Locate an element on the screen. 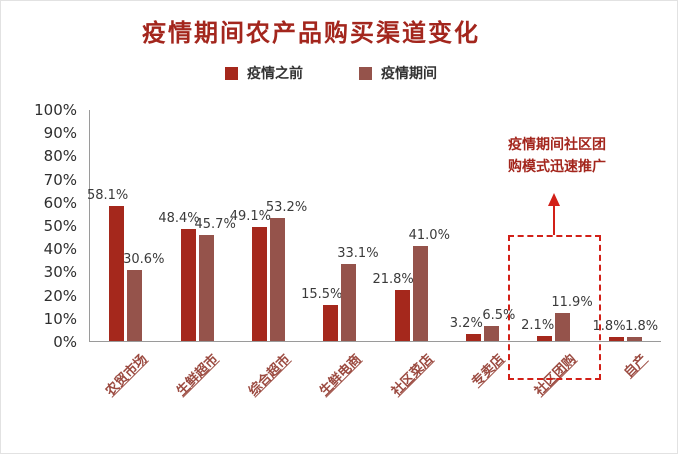 Image resolution: width=678 pixels, height=454 pixels. legend-label: 疫情之前 is located at coordinates (275, 74).